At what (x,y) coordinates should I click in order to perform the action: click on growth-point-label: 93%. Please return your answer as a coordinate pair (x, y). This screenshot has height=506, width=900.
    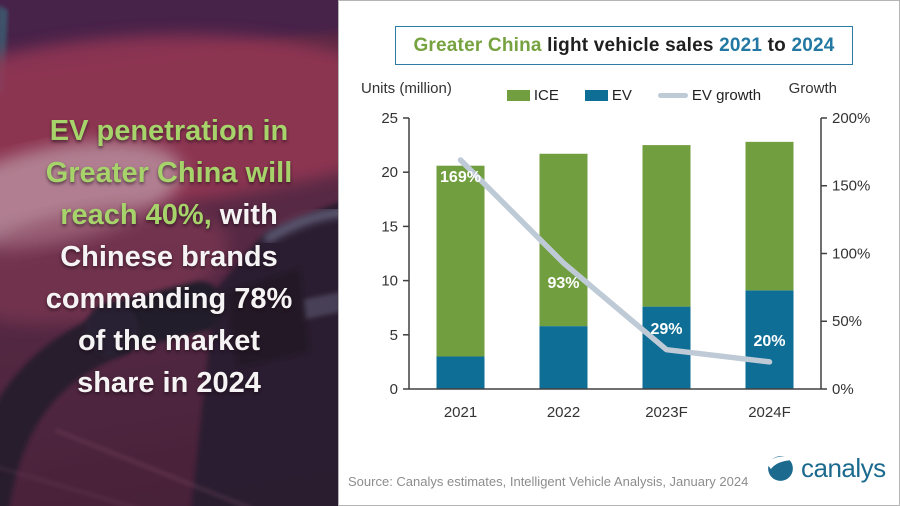
    Looking at the image, I should click on (563, 283).